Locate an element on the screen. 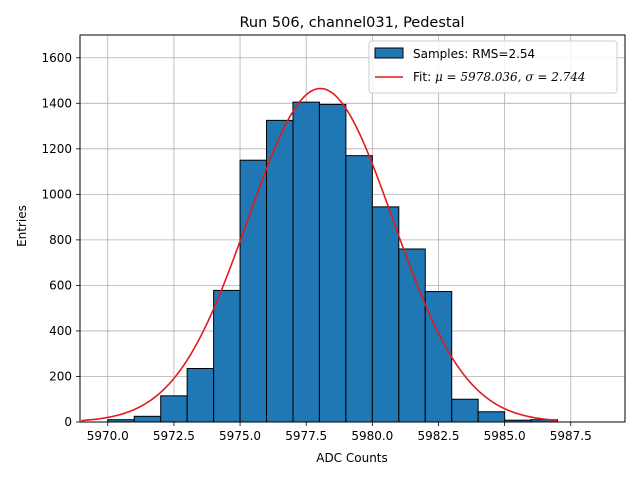 The image size is (640, 480). y-tick-label: 1600 is located at coordinates (56, 58).